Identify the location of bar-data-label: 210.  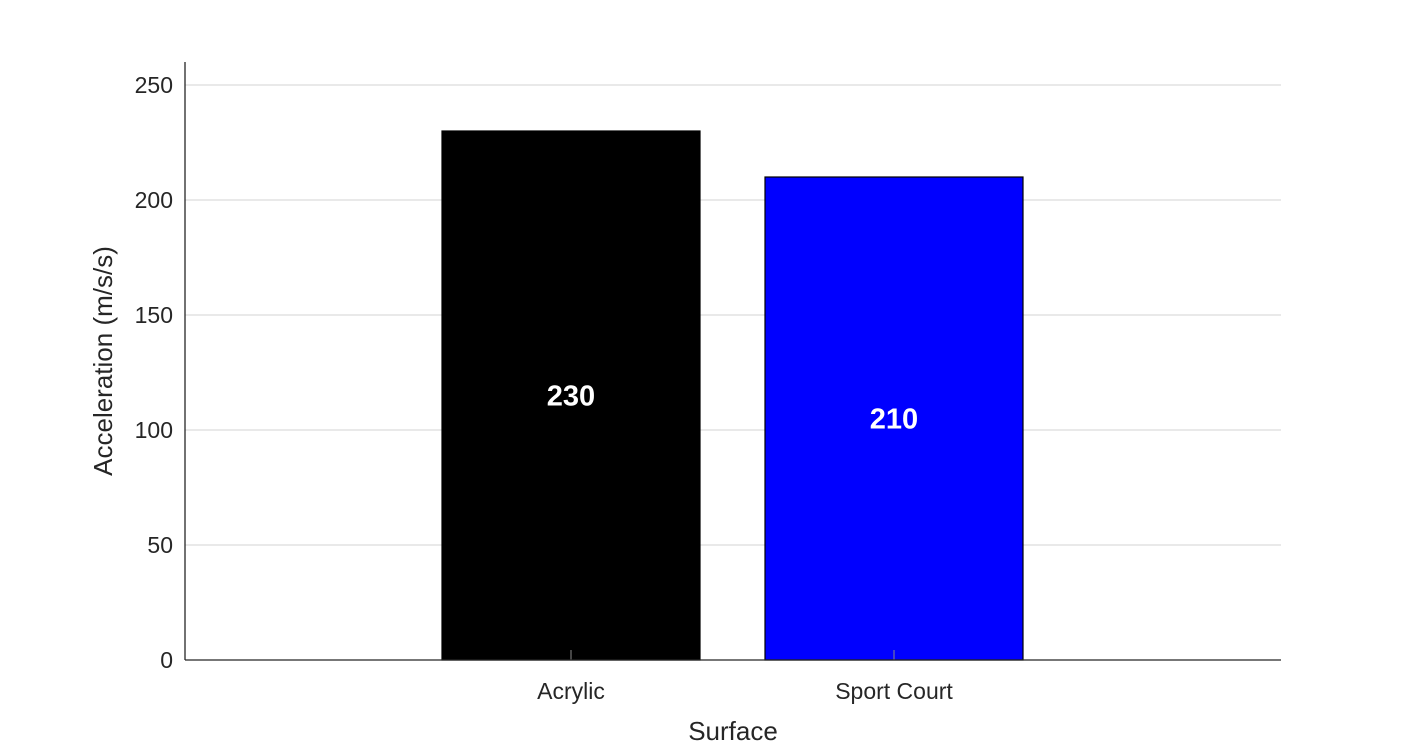
(894, 420).